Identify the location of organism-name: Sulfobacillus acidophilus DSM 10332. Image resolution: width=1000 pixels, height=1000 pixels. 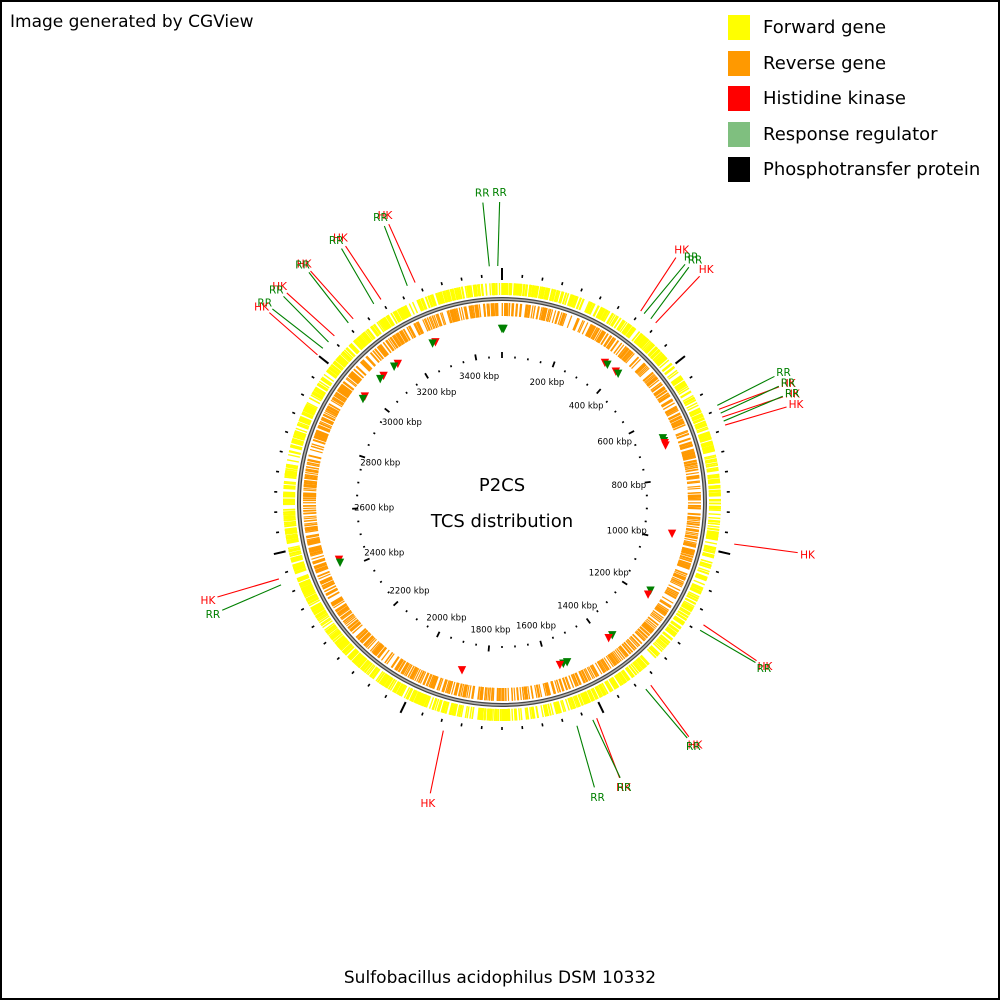
(500, 978).